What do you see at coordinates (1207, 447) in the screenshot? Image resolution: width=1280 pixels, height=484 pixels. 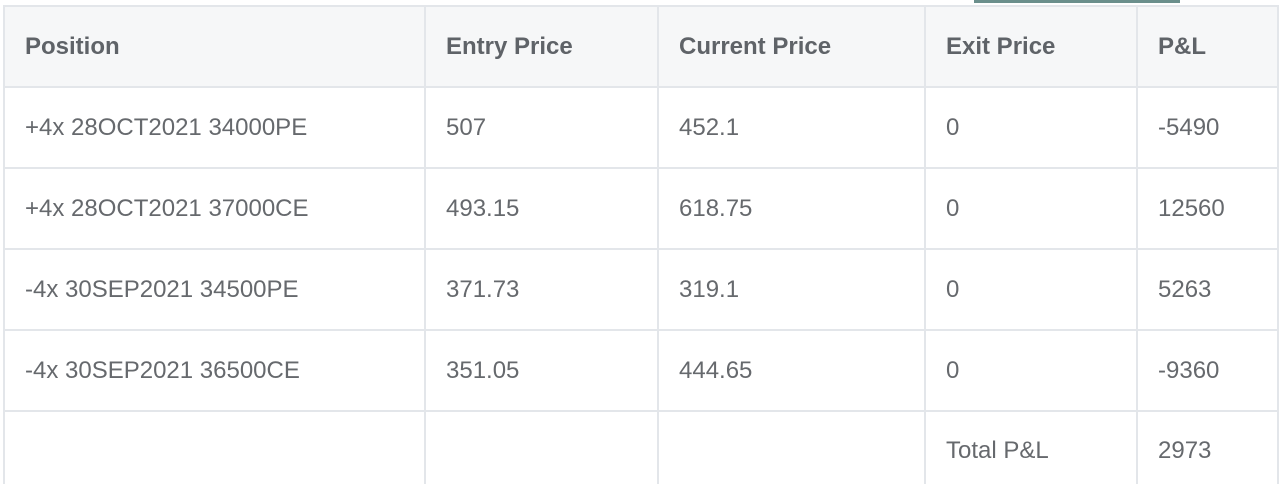 I see `total-pnl-value: 2973` at bounding box center [1207, 447].